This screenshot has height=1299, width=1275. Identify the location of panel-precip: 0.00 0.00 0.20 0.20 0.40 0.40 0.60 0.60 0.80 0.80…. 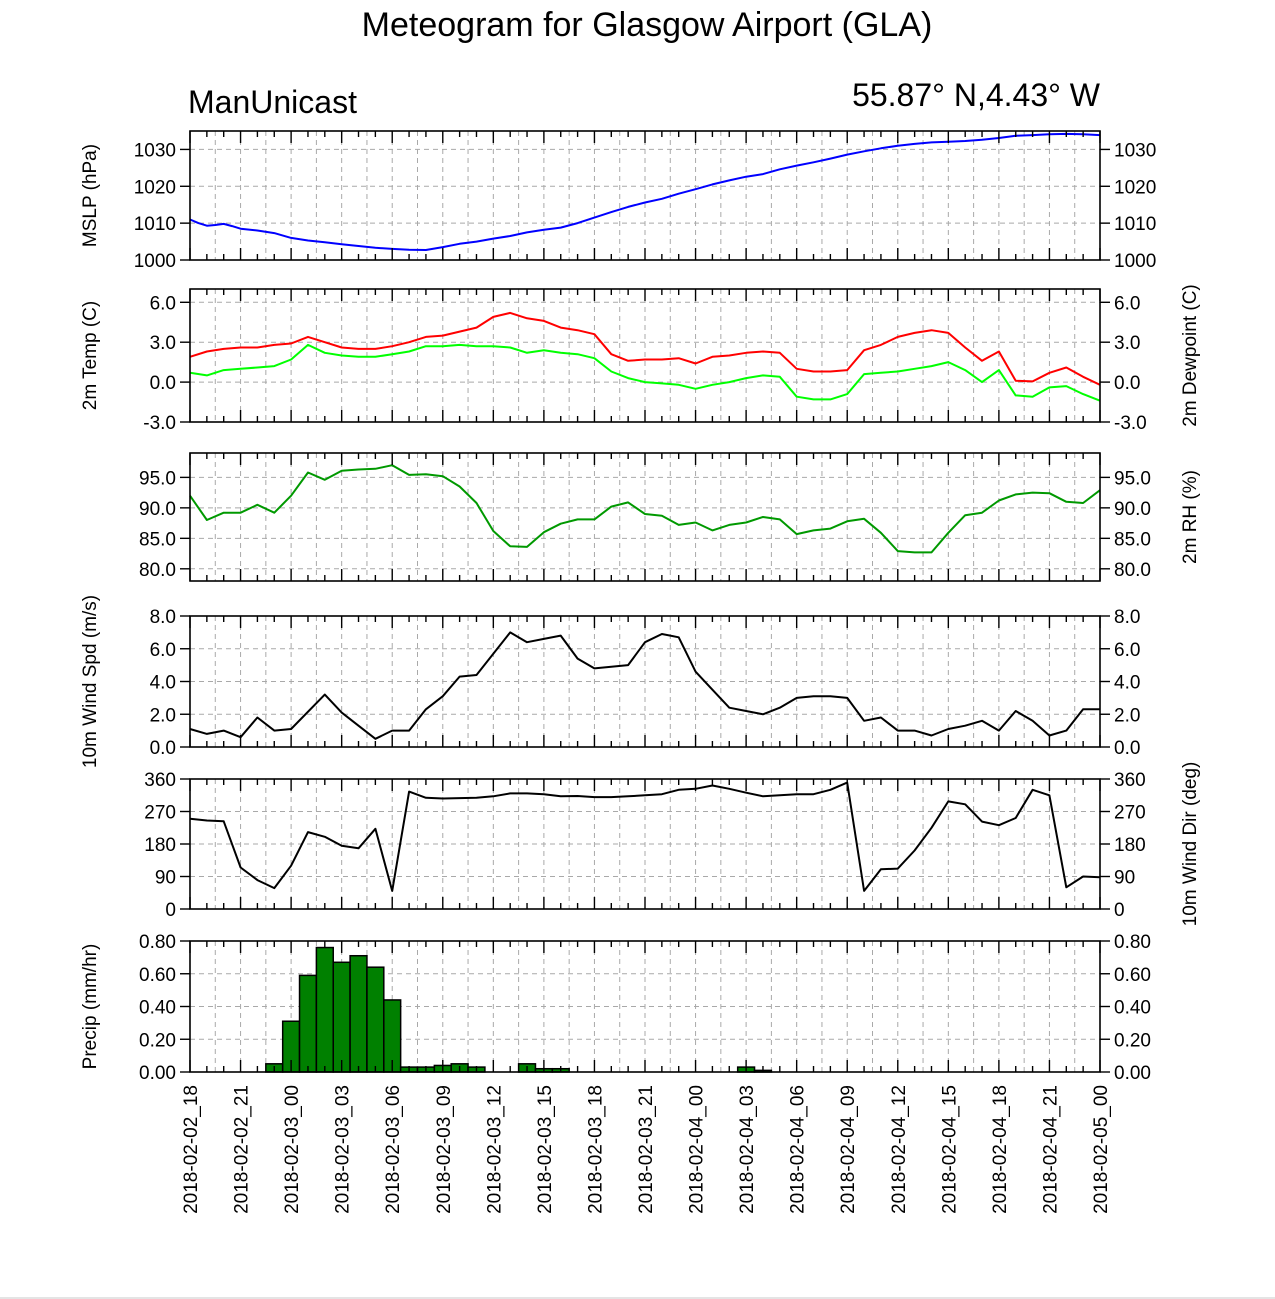
(615, 1008).